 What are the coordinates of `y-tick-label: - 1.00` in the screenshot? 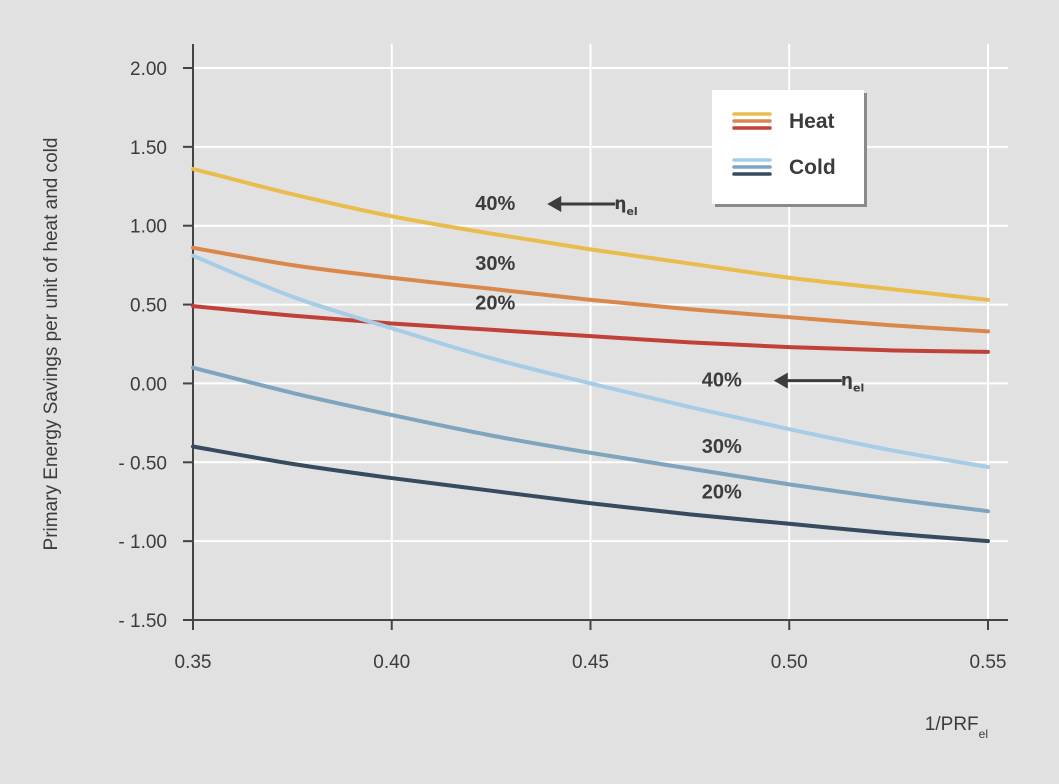 It's located at (142, 542).